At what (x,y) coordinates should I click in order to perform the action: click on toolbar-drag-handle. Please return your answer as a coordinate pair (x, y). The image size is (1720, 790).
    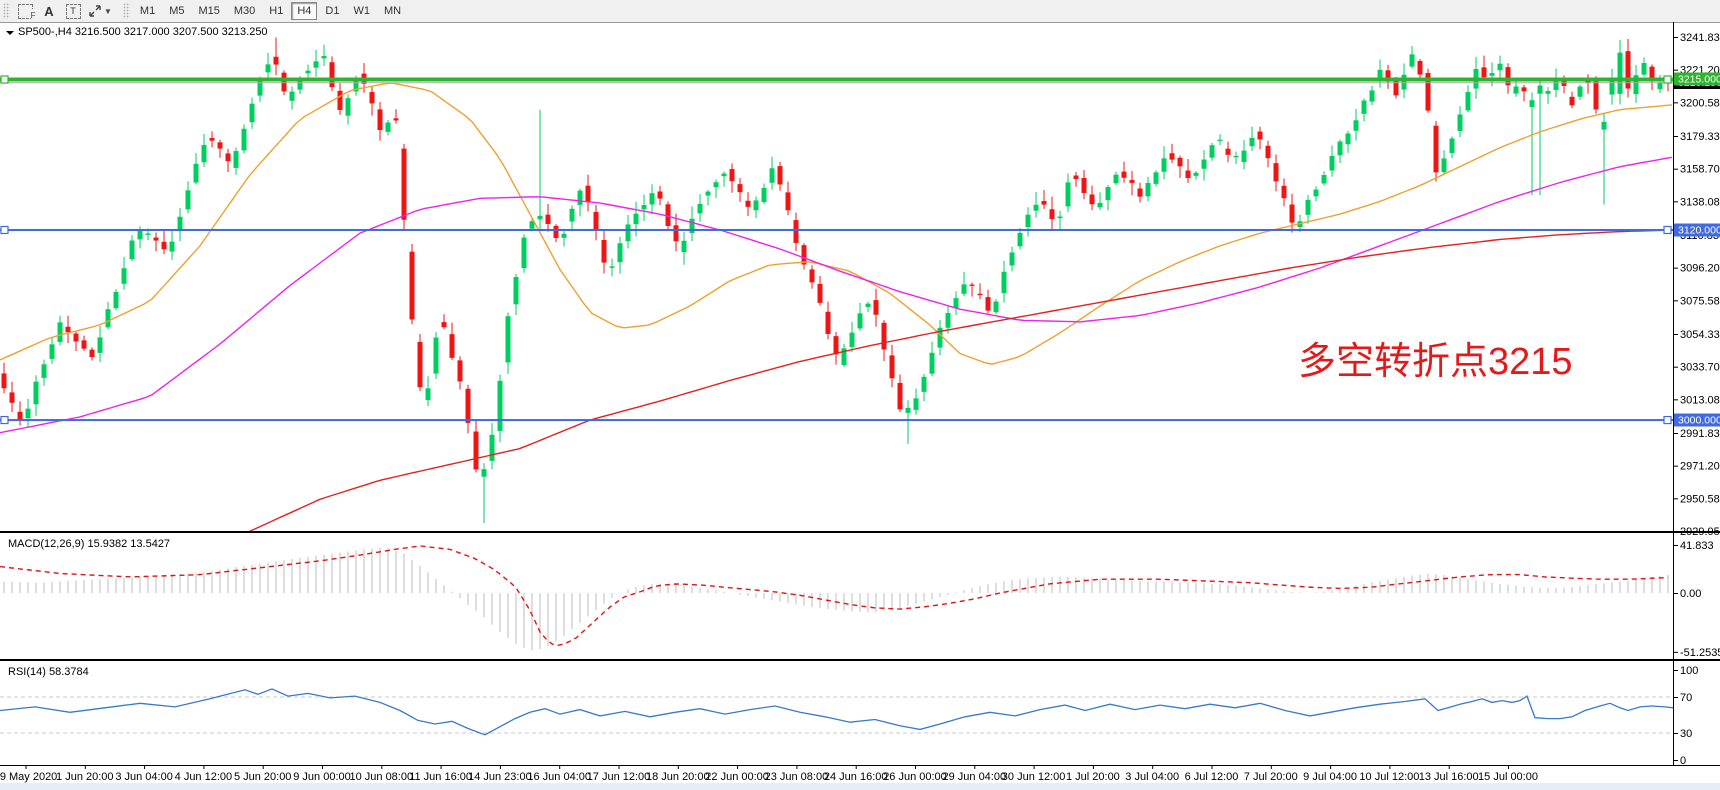
    Looking at the image, I should click on (6, 11).